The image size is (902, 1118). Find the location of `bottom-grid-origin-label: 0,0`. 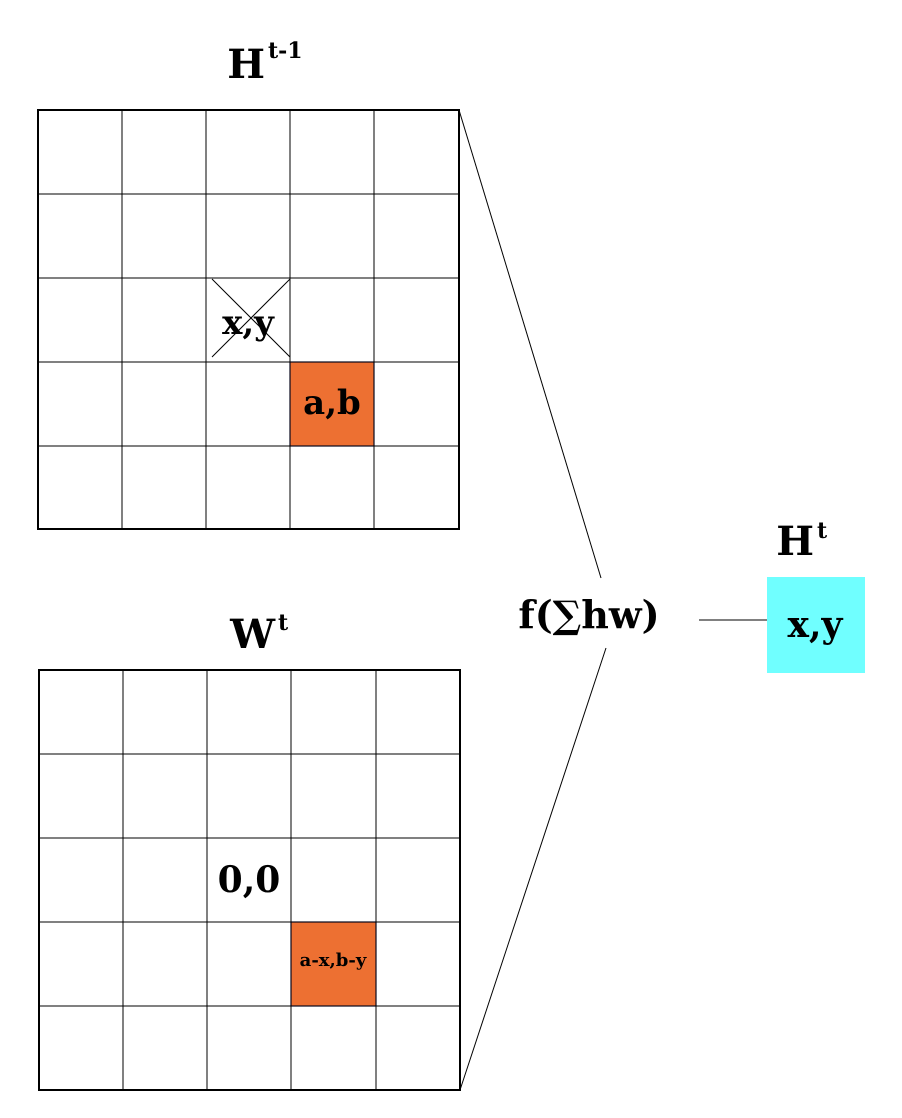

bottom-grid-origin-label: 0,0 is located at coordinates (249, 880).